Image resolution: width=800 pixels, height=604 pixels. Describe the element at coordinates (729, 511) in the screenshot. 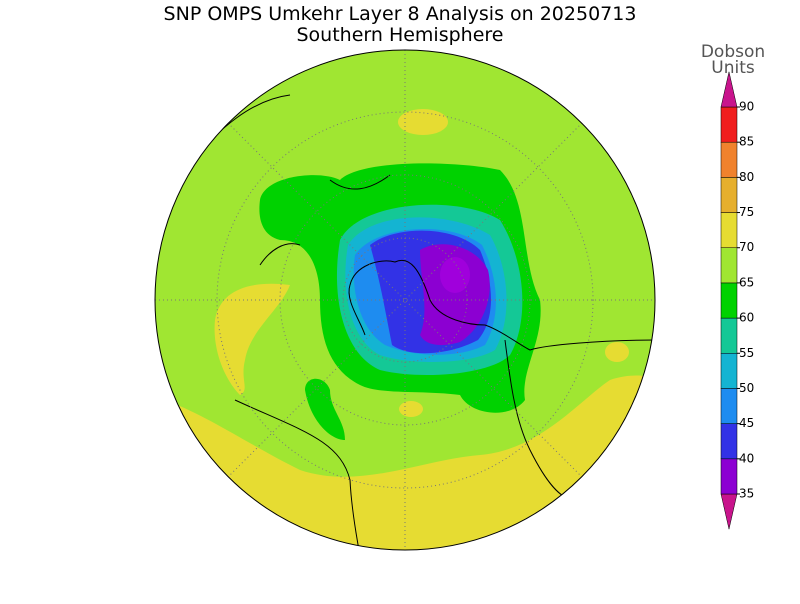

I see `colorbar-extend-low` at that location.